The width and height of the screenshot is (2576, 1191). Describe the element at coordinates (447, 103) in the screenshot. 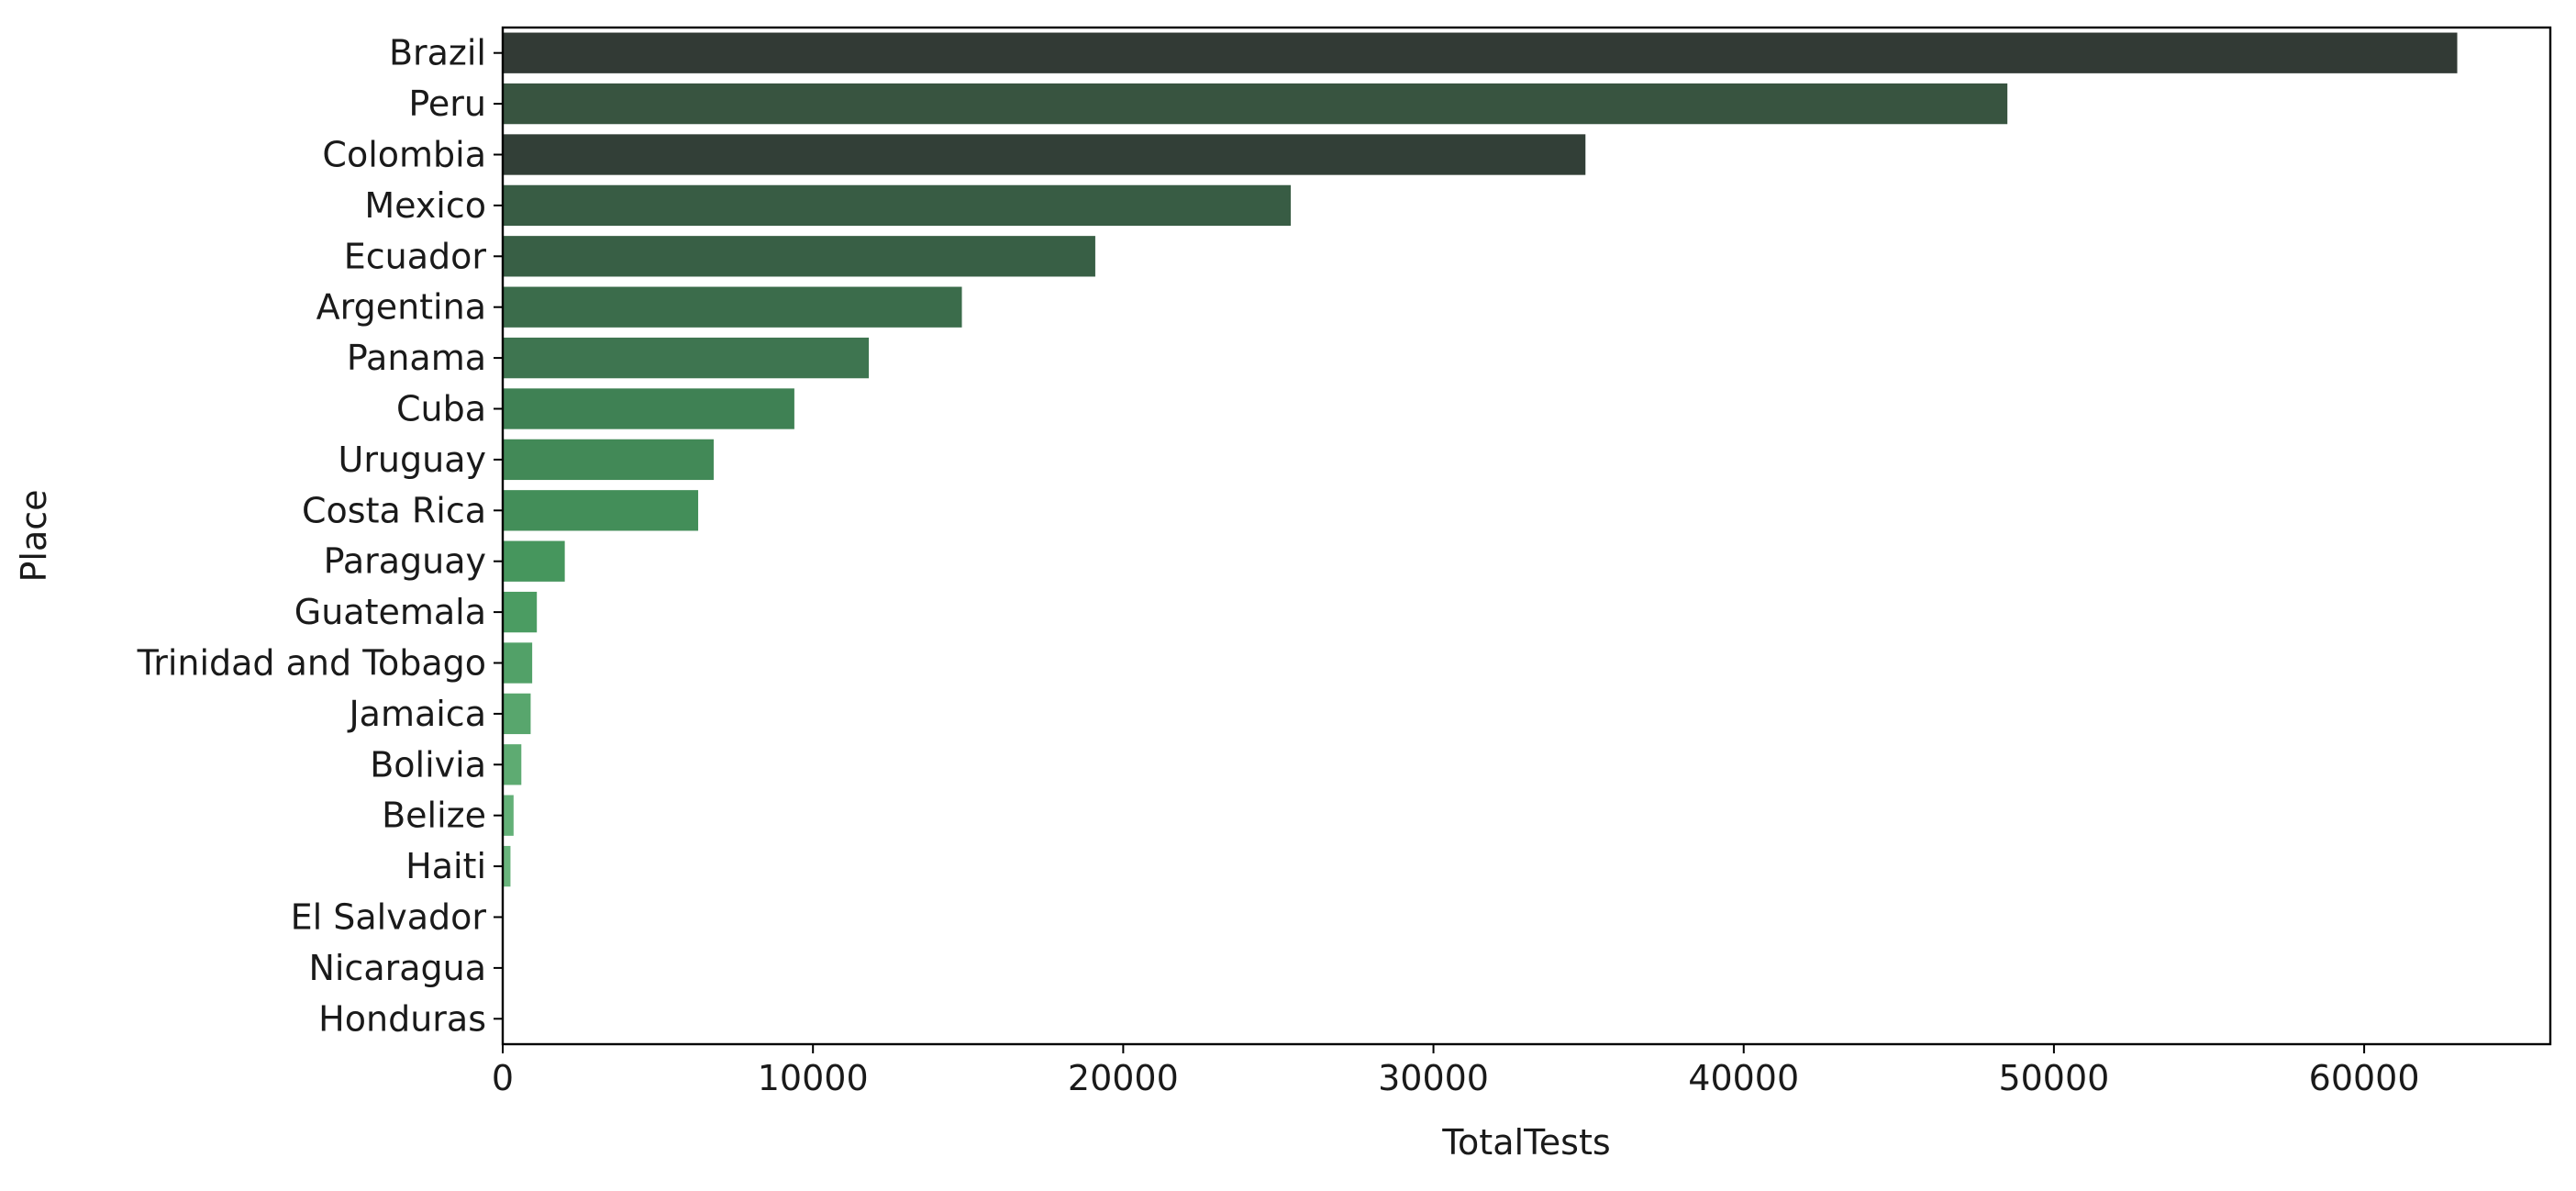

I see `y-tick-label: Peru` at that location.